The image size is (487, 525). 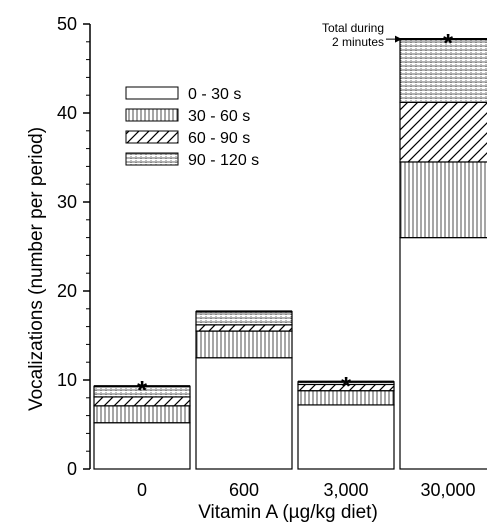 I want to click on x-tick-label: 3,000, so click(x=345, y=490).